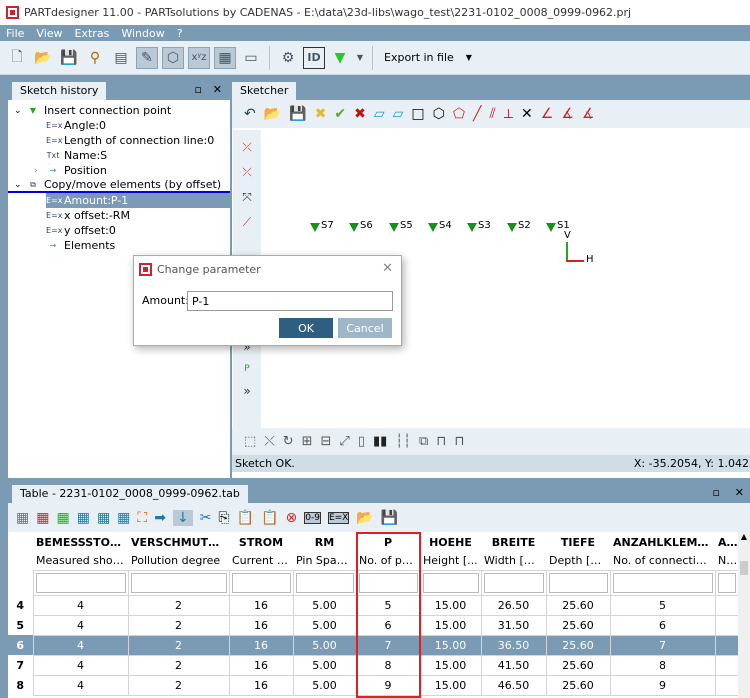  I want to click on connection-point-s2: S2, so click(519, 226).